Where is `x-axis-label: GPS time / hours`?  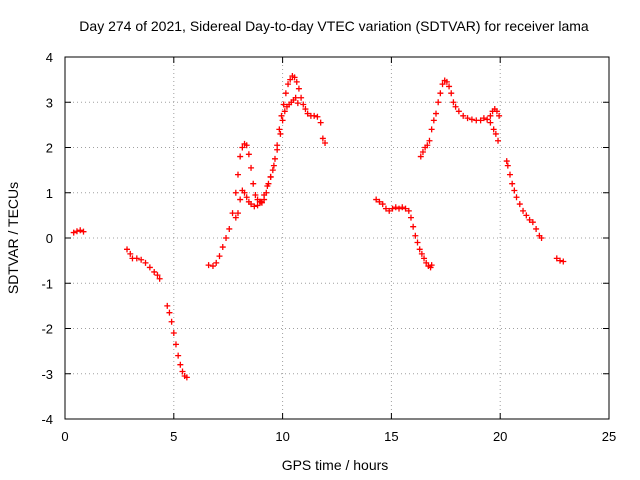
x-axis-label: GPS time / hours is located at coordinates (335, 465).